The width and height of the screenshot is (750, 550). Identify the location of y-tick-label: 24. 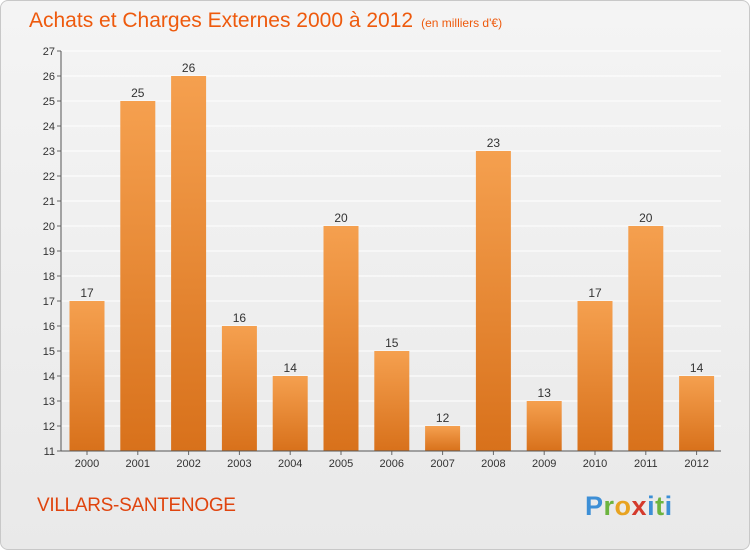
(49, 127).